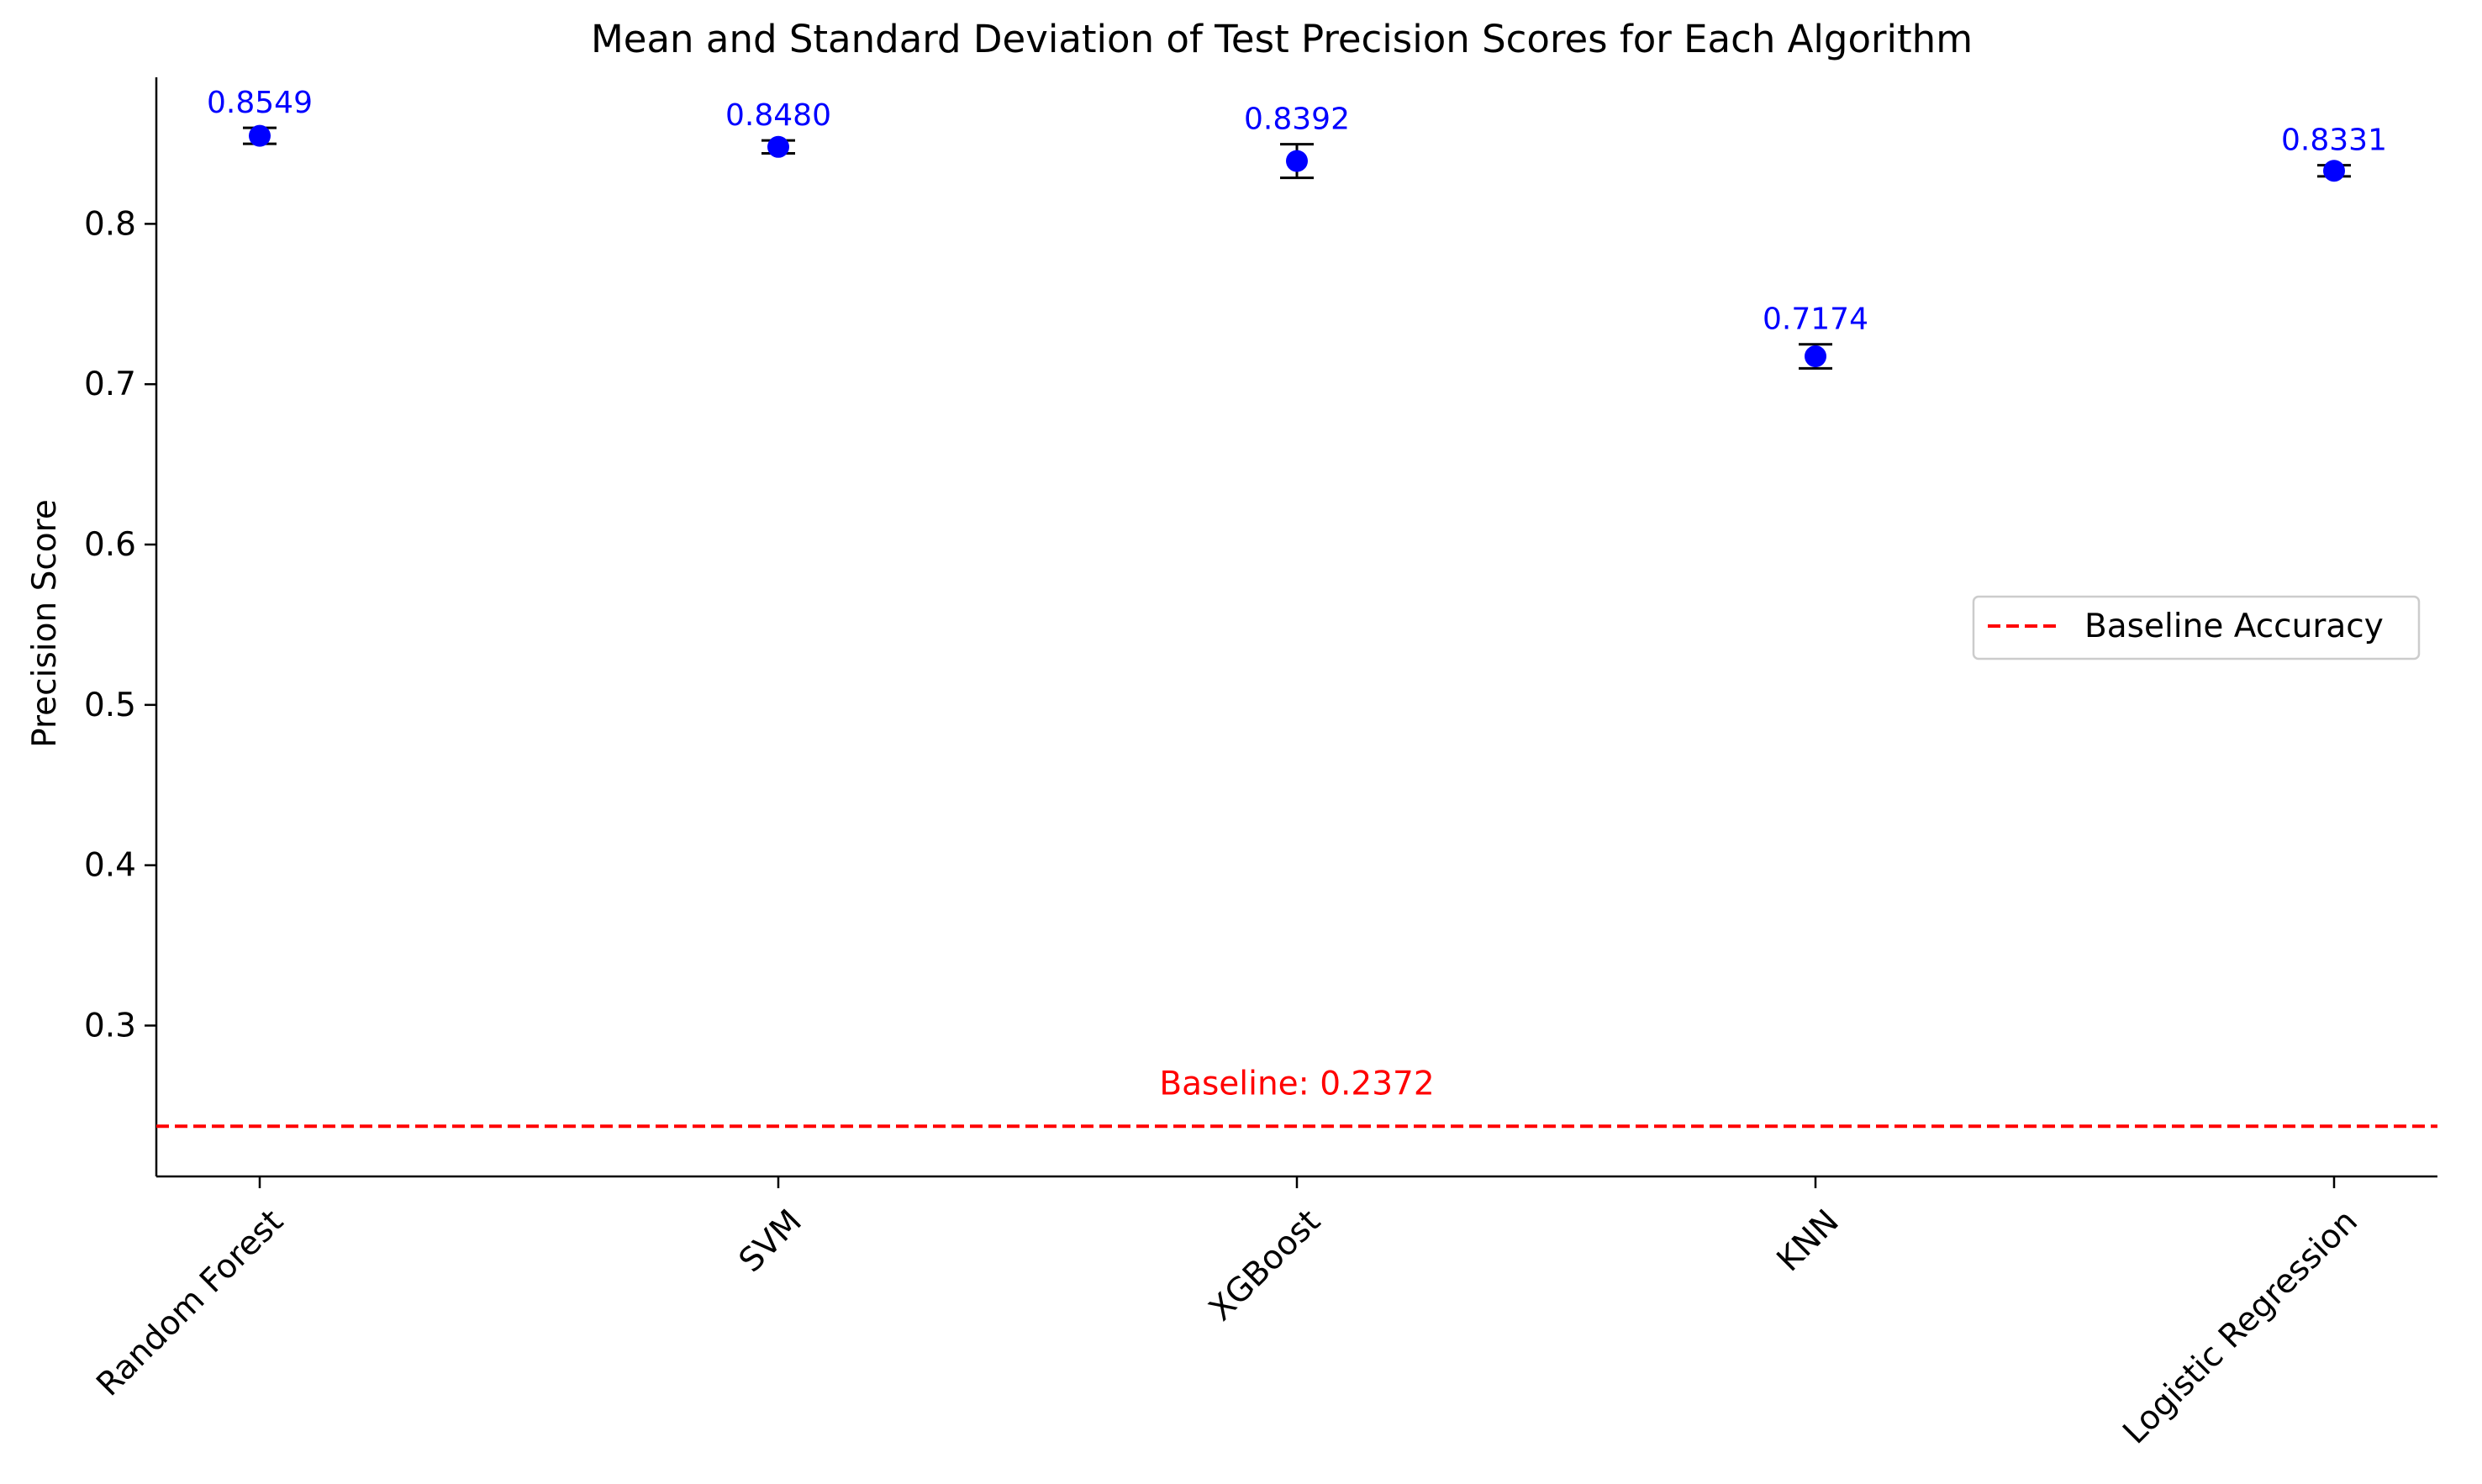 This screenshot has width=2482, height=1484. I want to click on value-label: 0.8480, so click(778, 116).